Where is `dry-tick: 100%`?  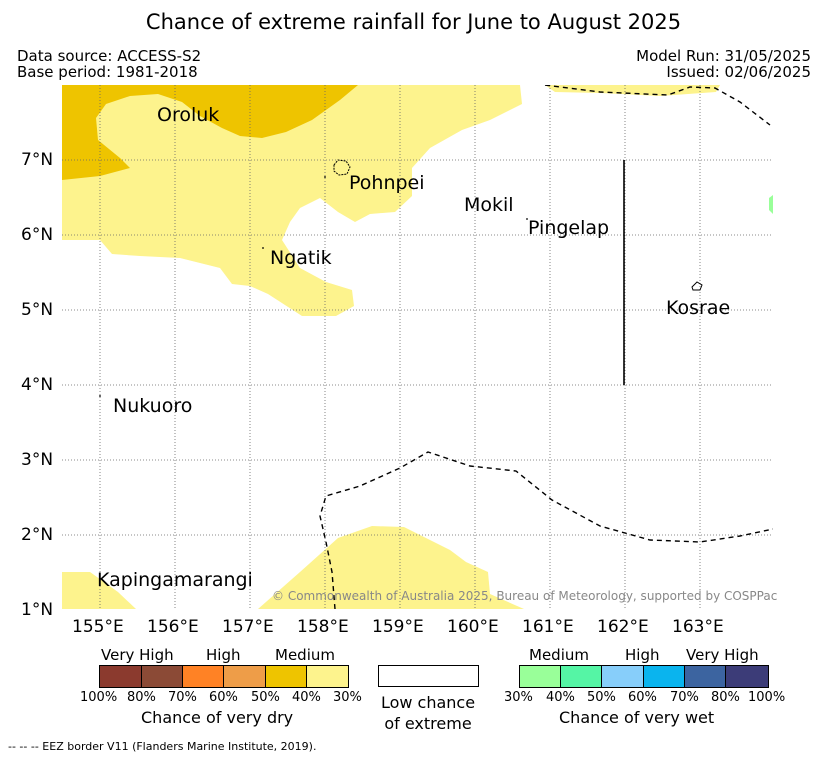
dry-tick: 100% is located at coordinates (99, 697).